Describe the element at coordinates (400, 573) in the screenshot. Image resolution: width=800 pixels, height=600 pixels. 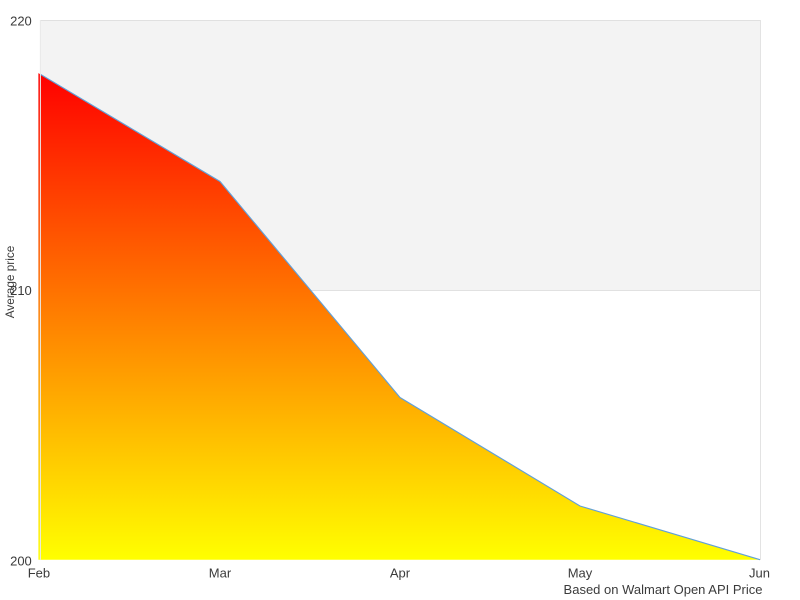
I see `svg-text: Apr` at that location.